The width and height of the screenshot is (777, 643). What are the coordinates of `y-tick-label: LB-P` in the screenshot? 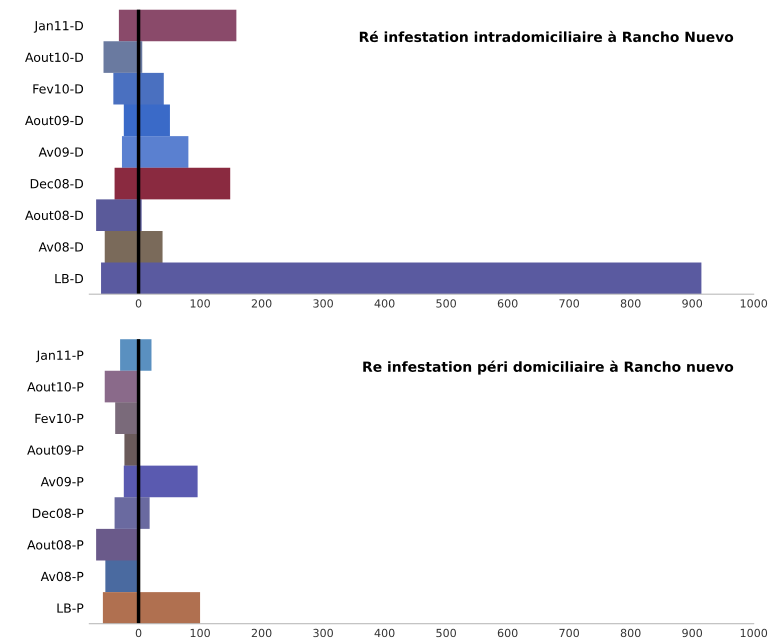 It's located at (70, 608).